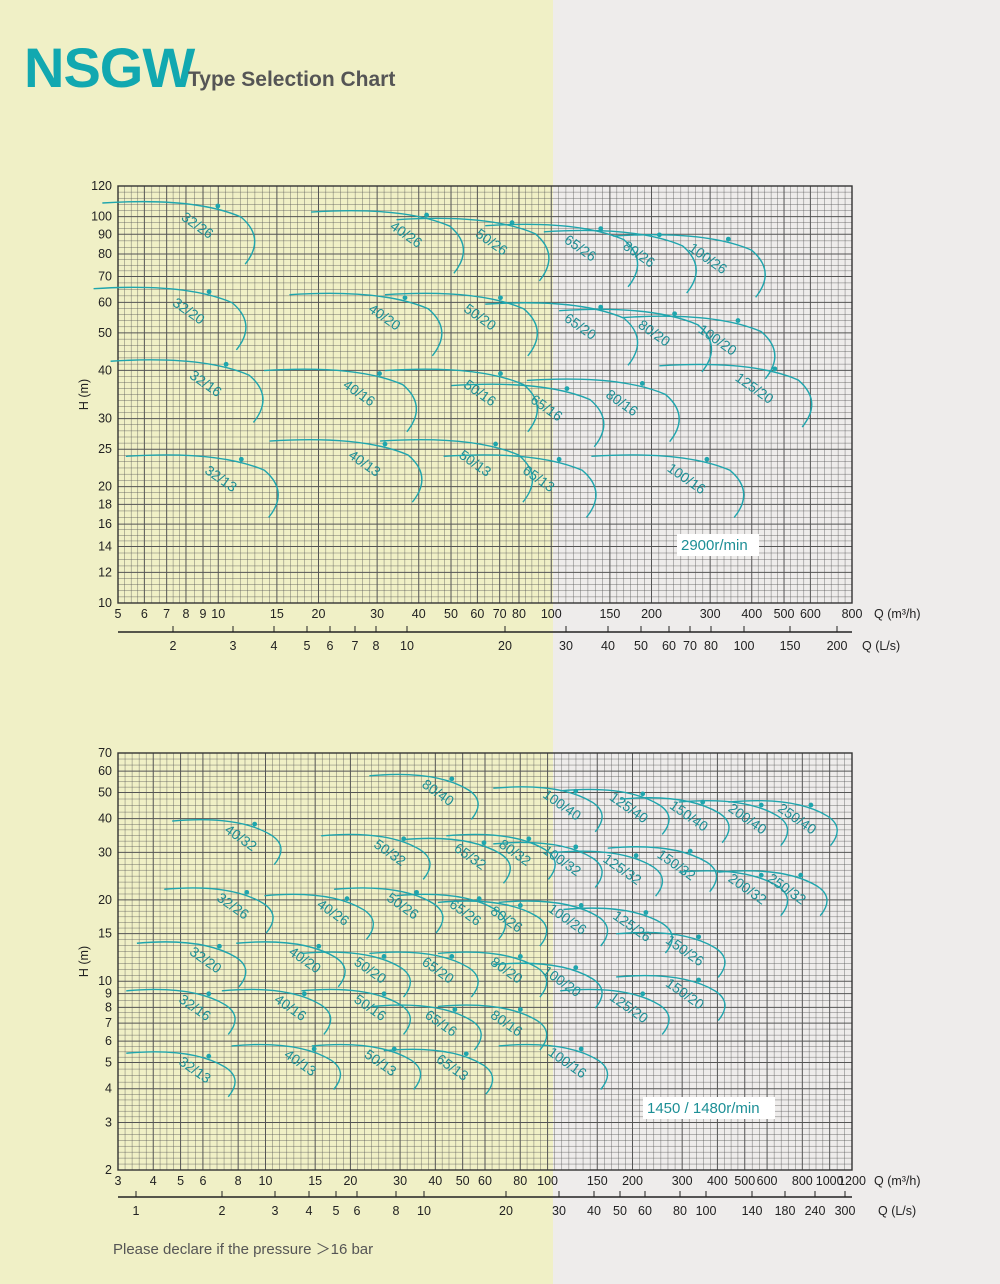 The width and height of the screenshot is (1000, 1284). What do you see at coordinates (480, 316) in the screenshot?
I see `model-label: 50/20` at bounding box center [480, 316].